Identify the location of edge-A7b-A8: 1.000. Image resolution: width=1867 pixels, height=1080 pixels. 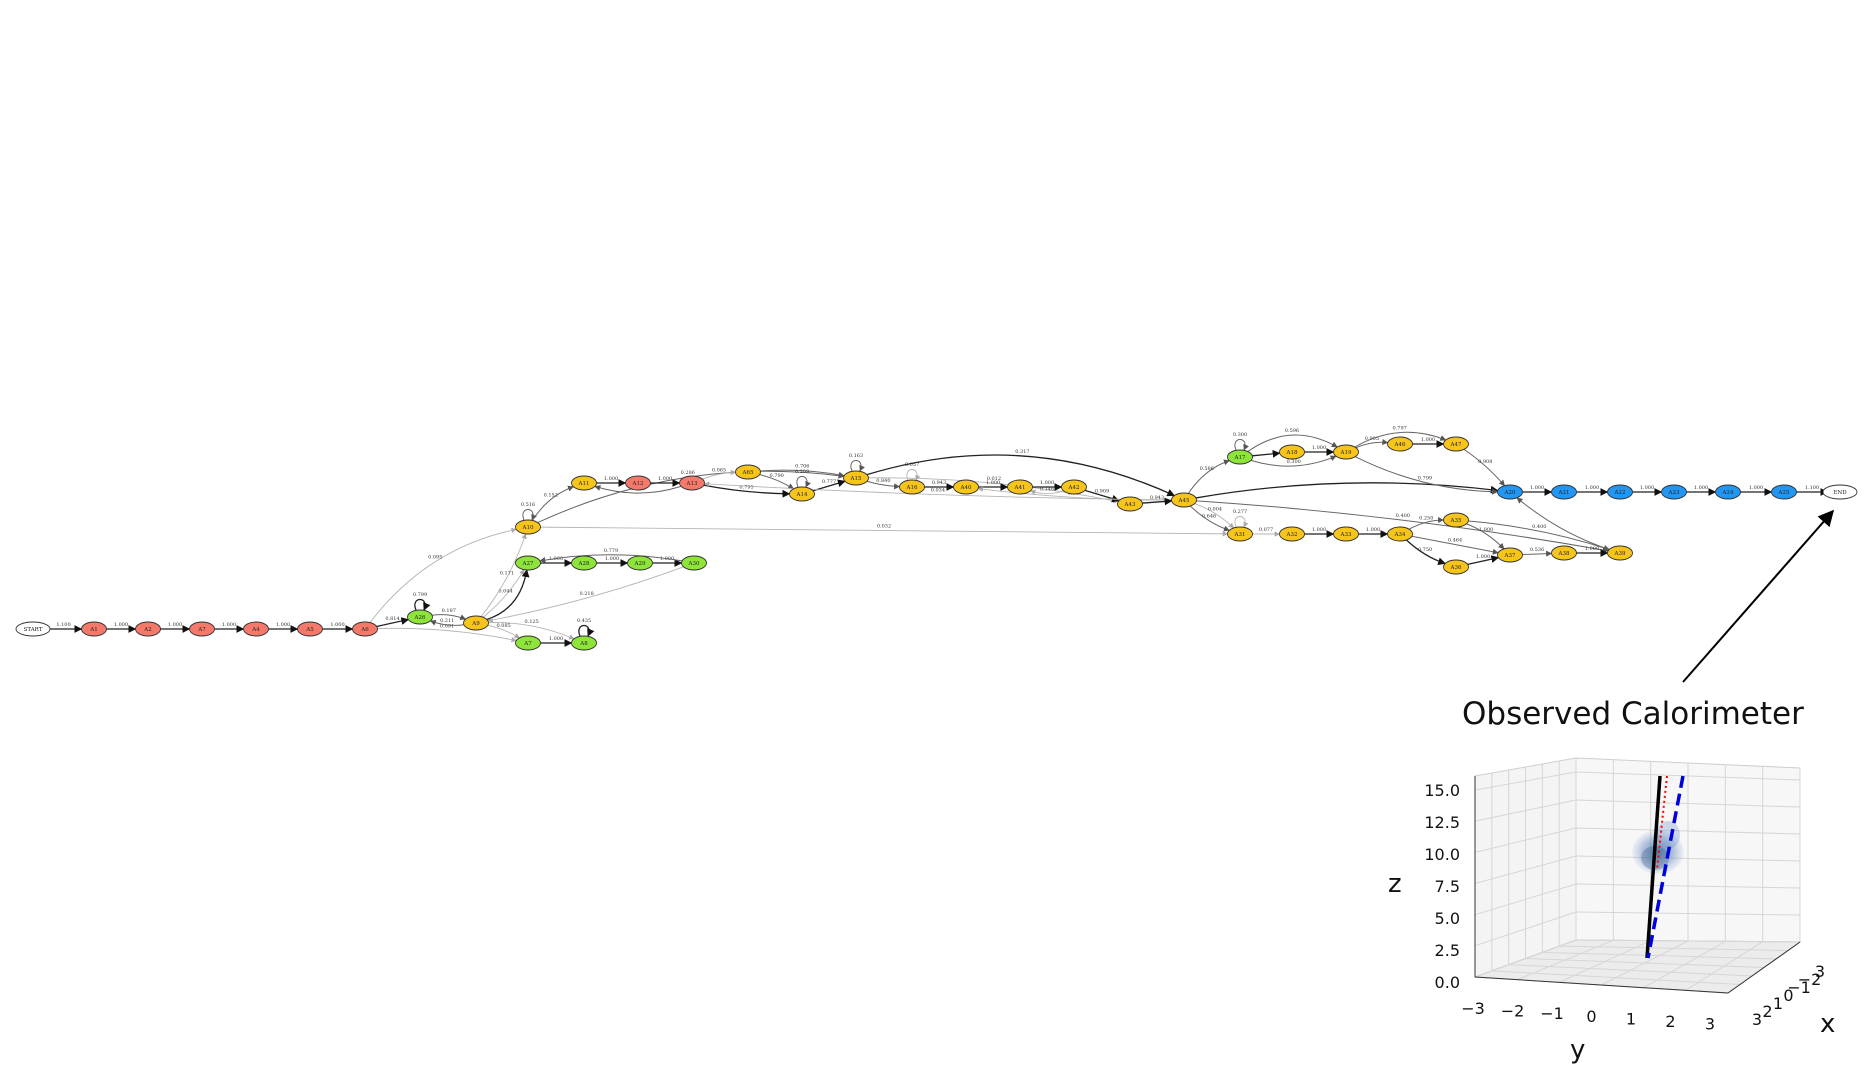
(556, 641).